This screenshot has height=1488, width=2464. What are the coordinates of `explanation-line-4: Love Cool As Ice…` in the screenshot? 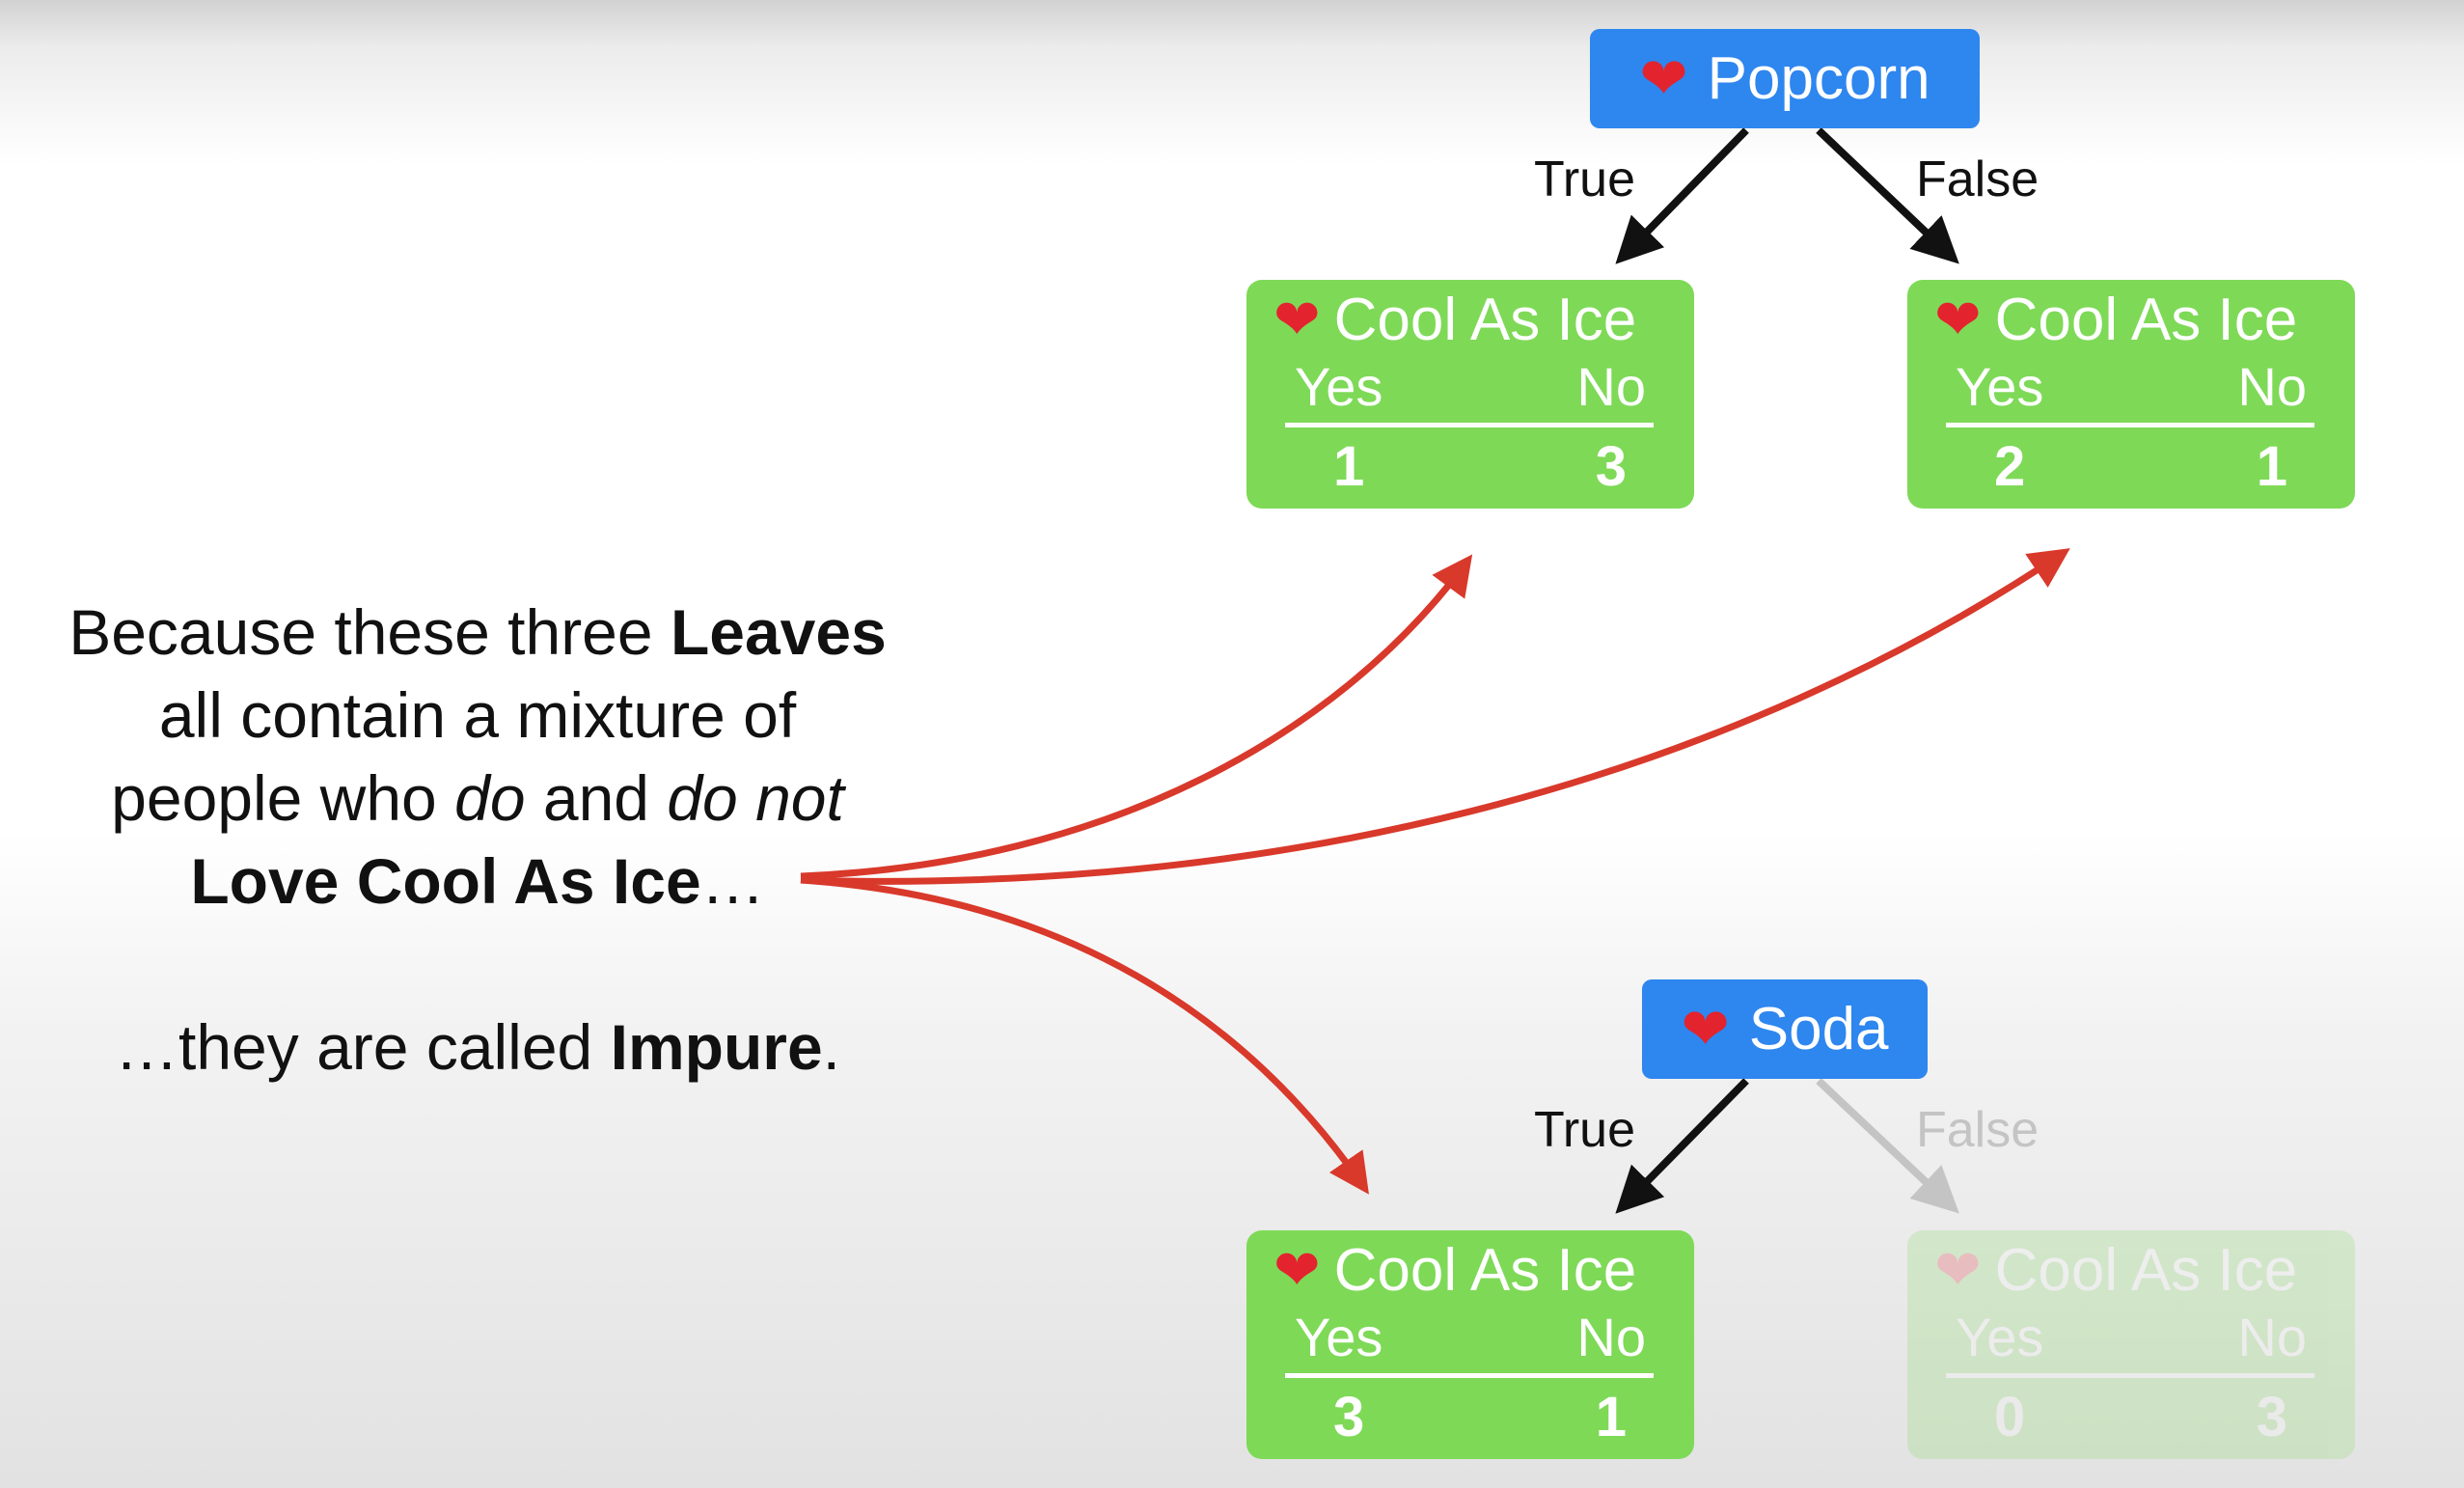 It's located at (477, 881).